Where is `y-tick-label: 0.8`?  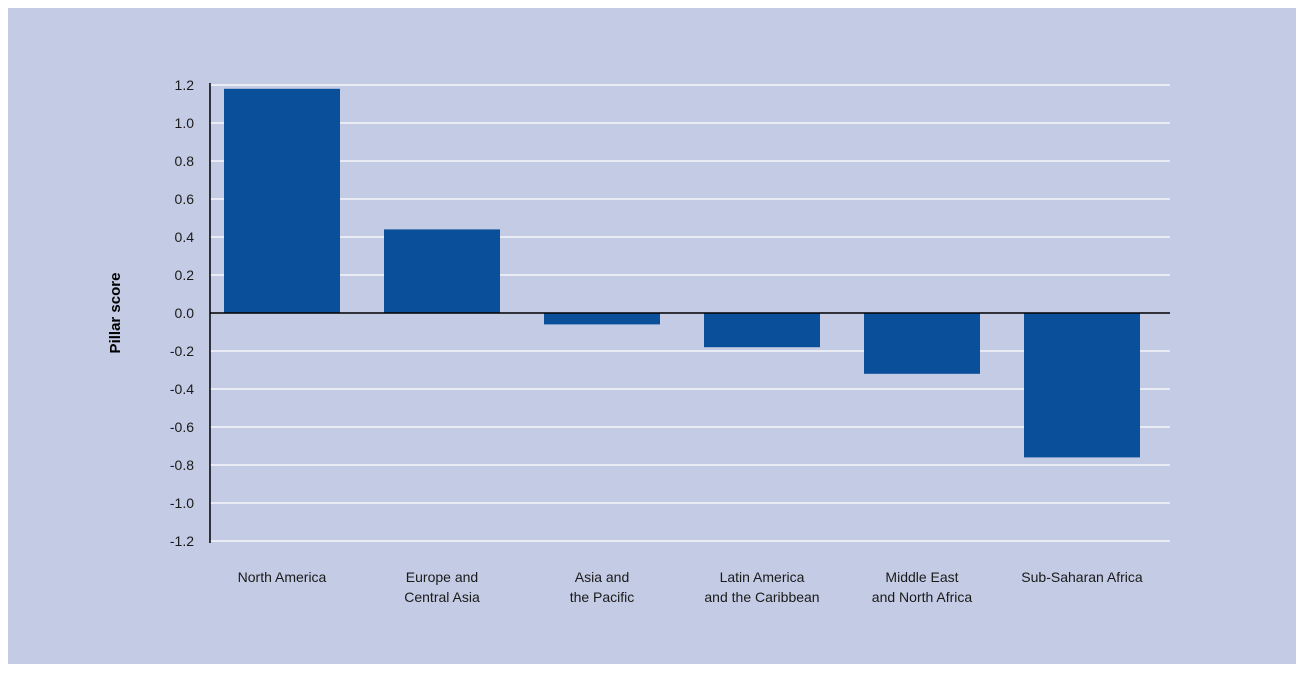
y-tick-label: 0.8 is located at coordinates (185, 161).